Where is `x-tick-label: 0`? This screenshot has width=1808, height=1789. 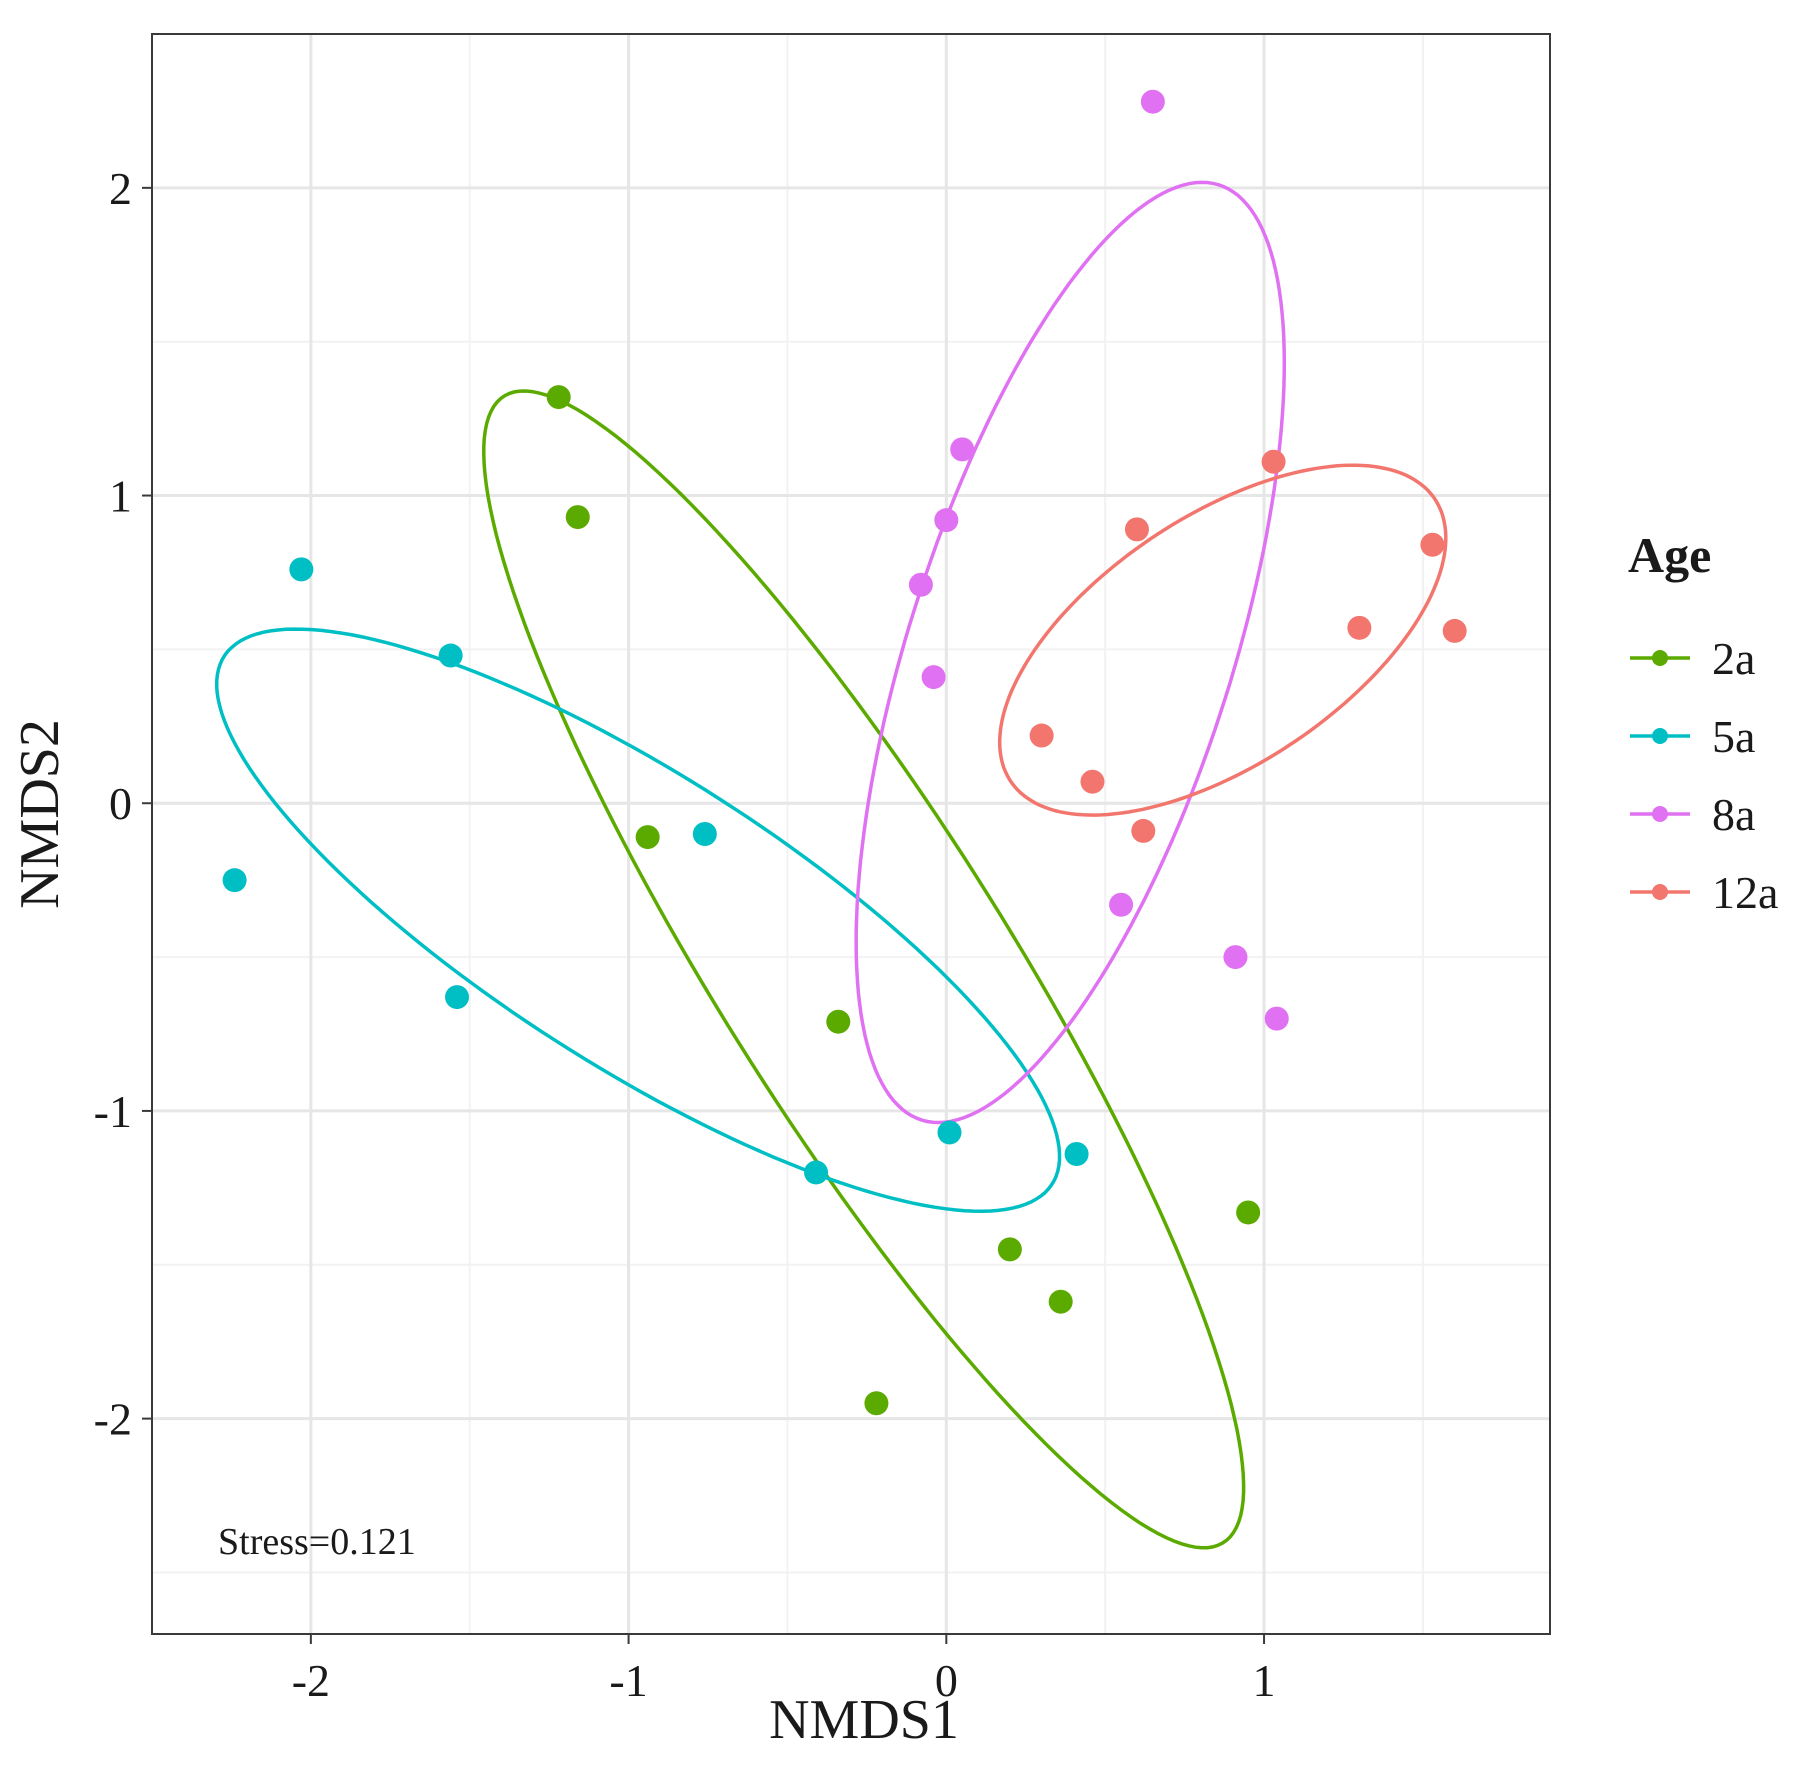
x-tick-label: 0 is located at coordinates (946, 1680).